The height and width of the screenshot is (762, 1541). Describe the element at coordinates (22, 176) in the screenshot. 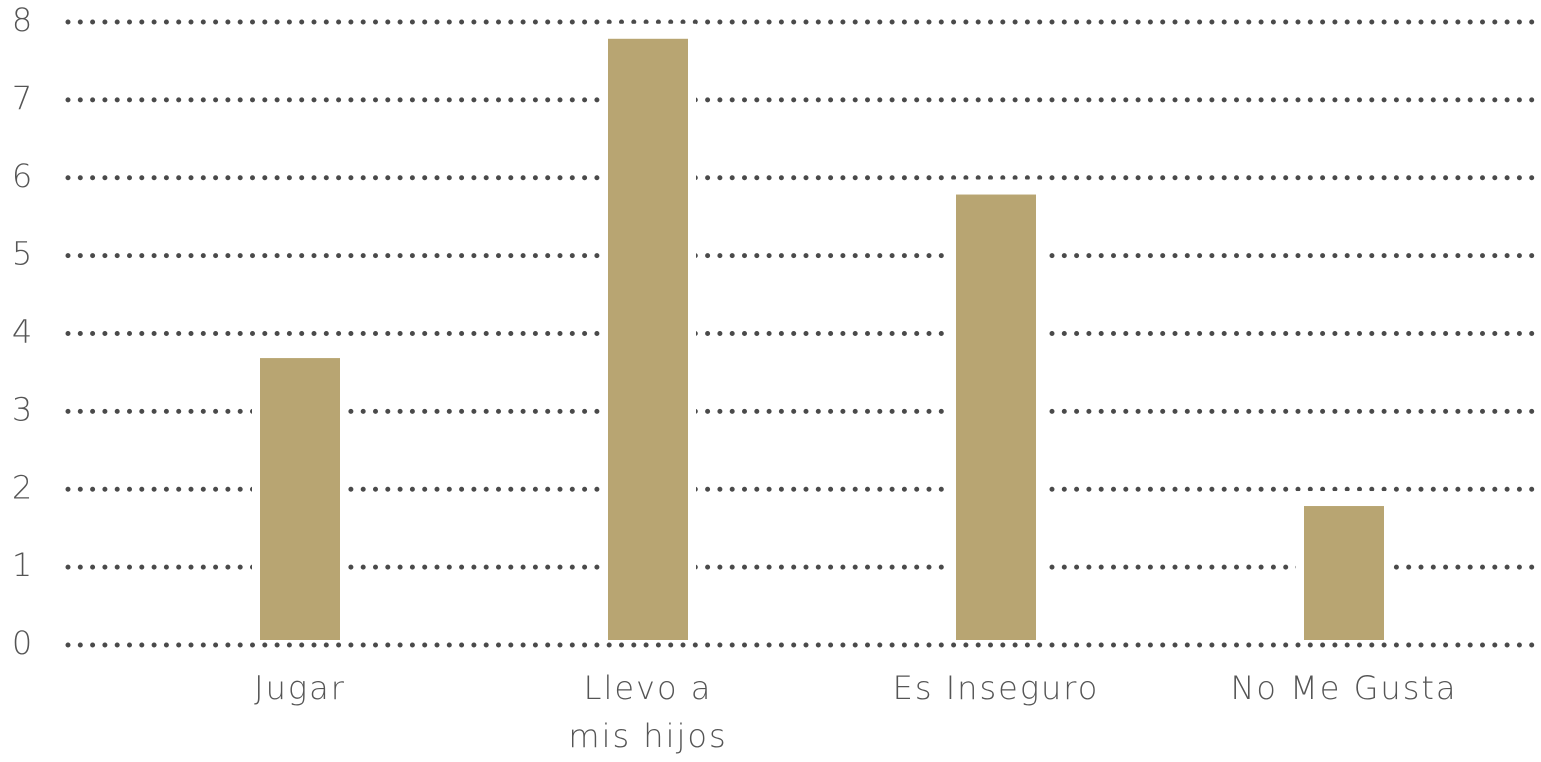

I see `y-tick-label: 6` at that location.